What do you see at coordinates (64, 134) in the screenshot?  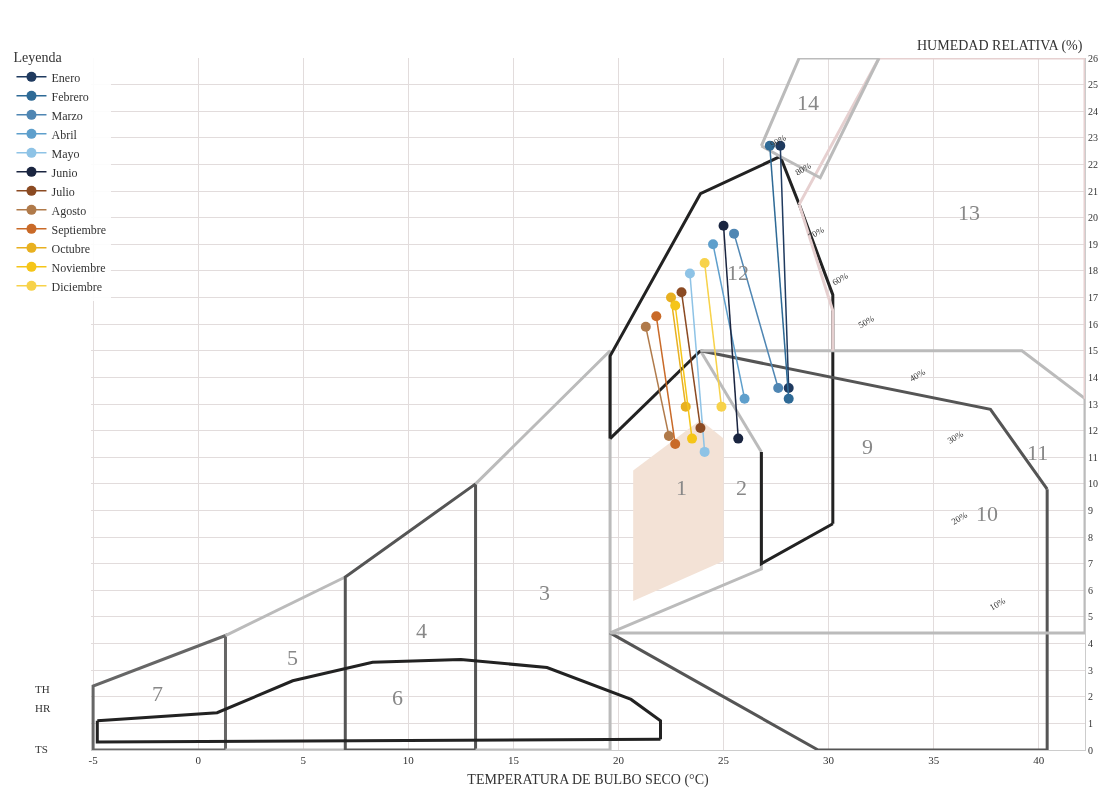 I see `legend-label: Abril` at bounding box center [64, 134].